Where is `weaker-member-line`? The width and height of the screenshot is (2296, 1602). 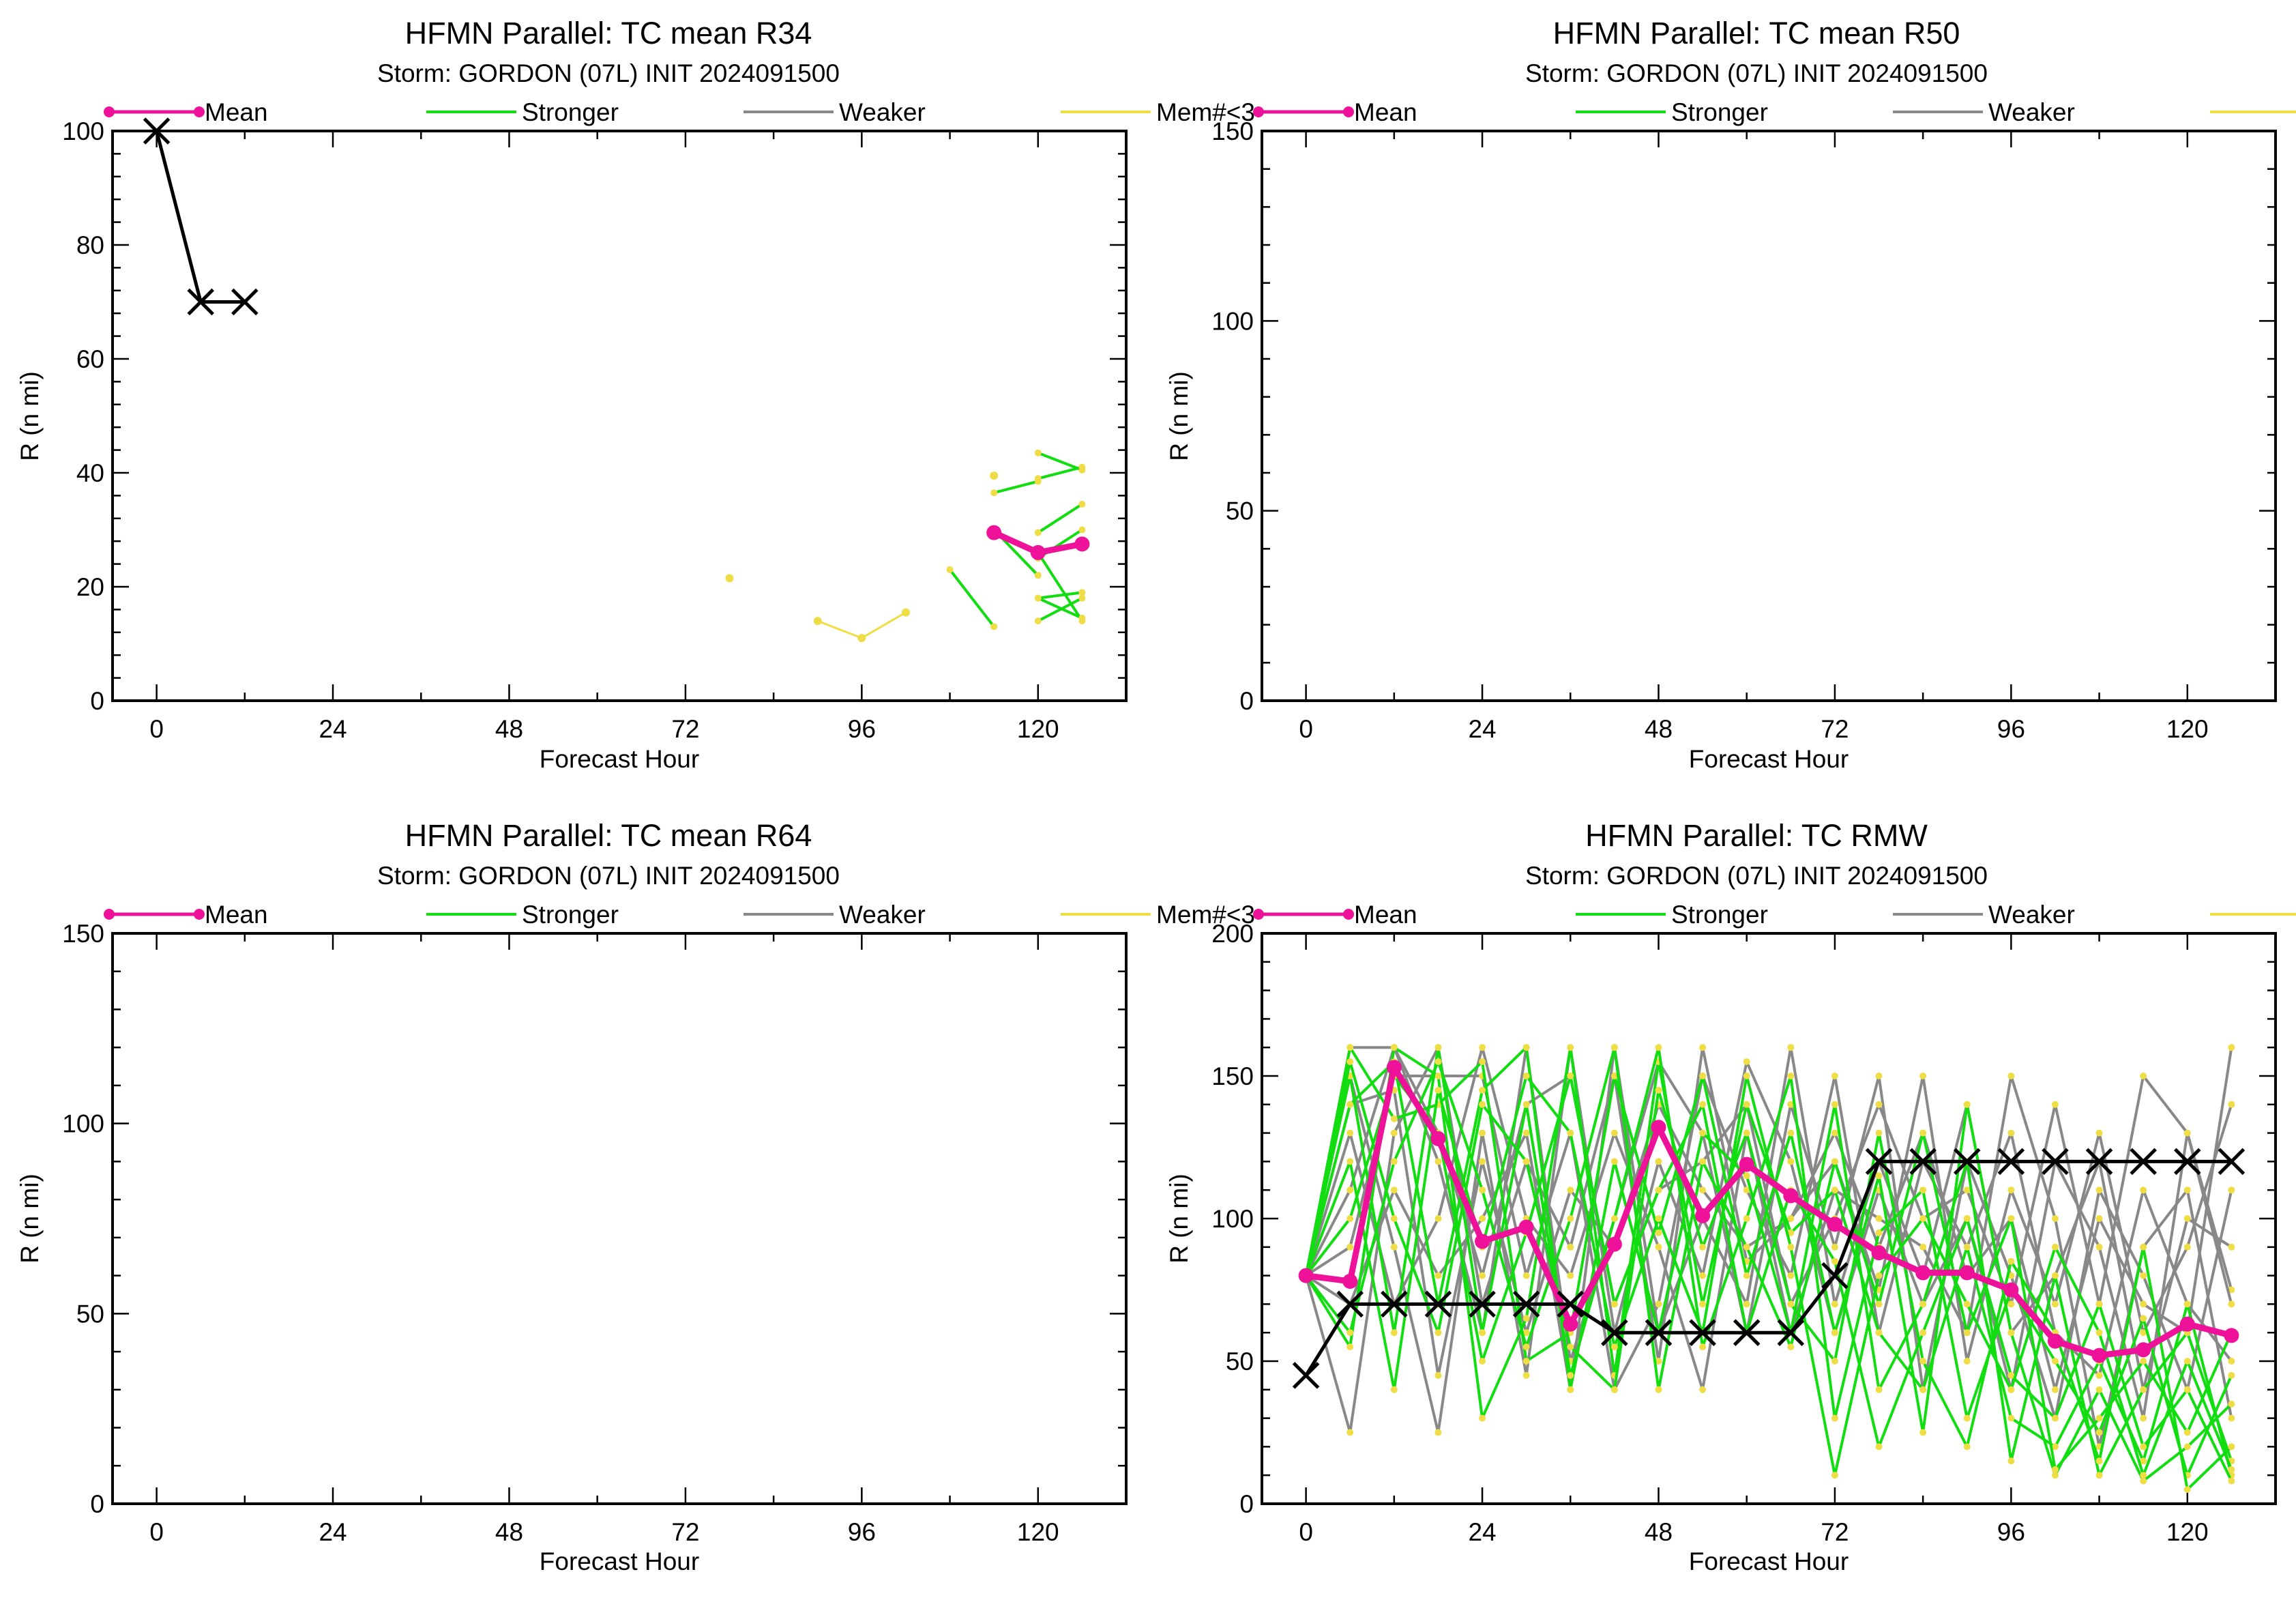 weaker-member-line is located at coordinates (1768, 1219).